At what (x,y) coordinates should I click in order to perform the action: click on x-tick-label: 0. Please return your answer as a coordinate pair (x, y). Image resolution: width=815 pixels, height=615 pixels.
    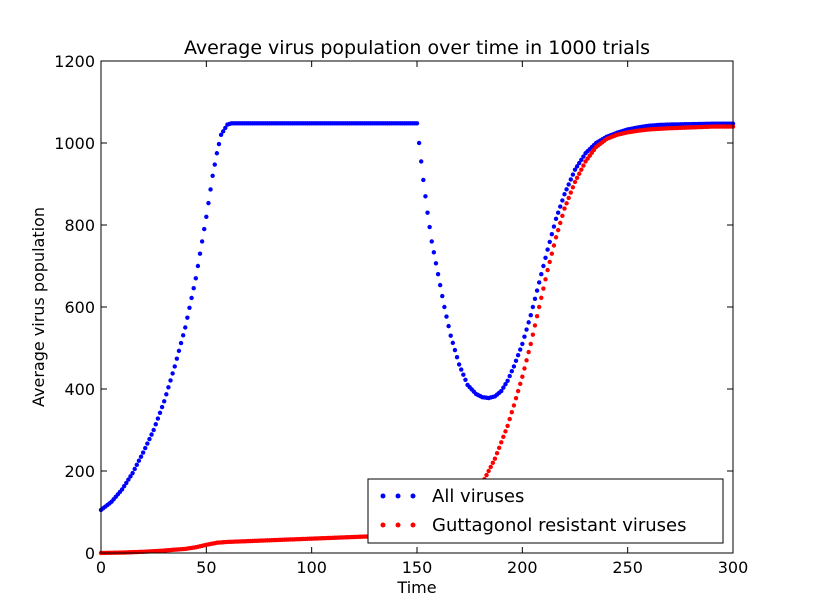
    Looking at the image, I should click on (101, 567).